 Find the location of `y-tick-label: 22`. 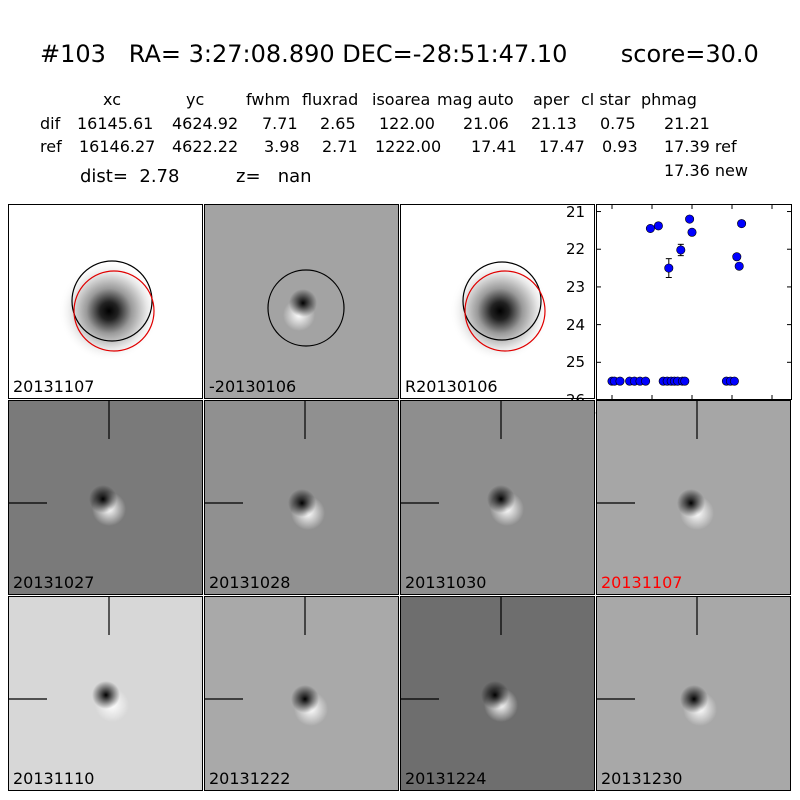

y-tick-label: 22 is located at coordinates (576, 249).